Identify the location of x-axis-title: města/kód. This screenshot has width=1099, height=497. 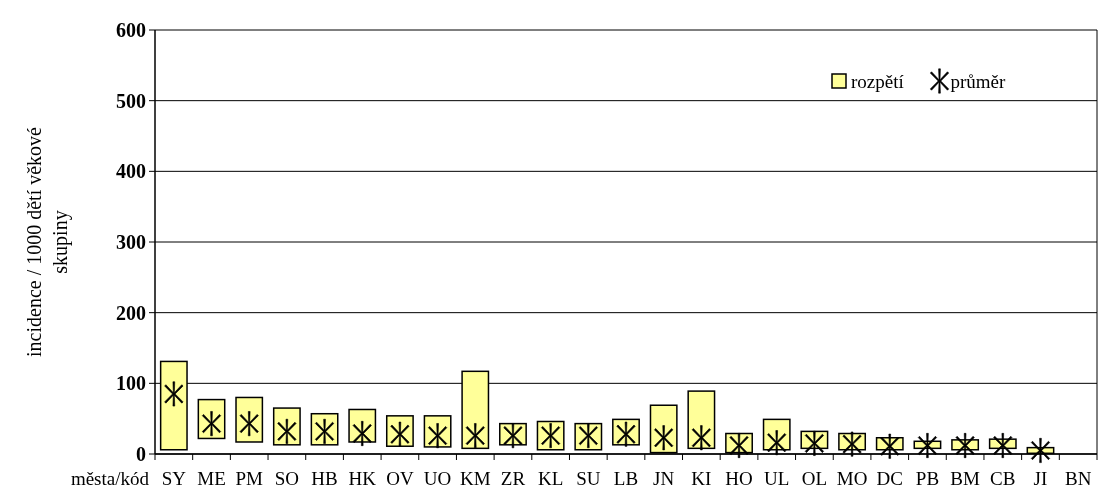
(110, 478).